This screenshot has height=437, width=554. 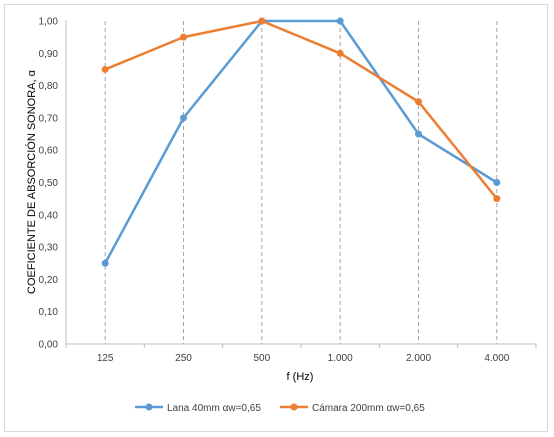 What do you see at coordinates (49, 248) in the screenshot?
I see `y-tick-label-3: 0,30` at bounding box center [49, 248].